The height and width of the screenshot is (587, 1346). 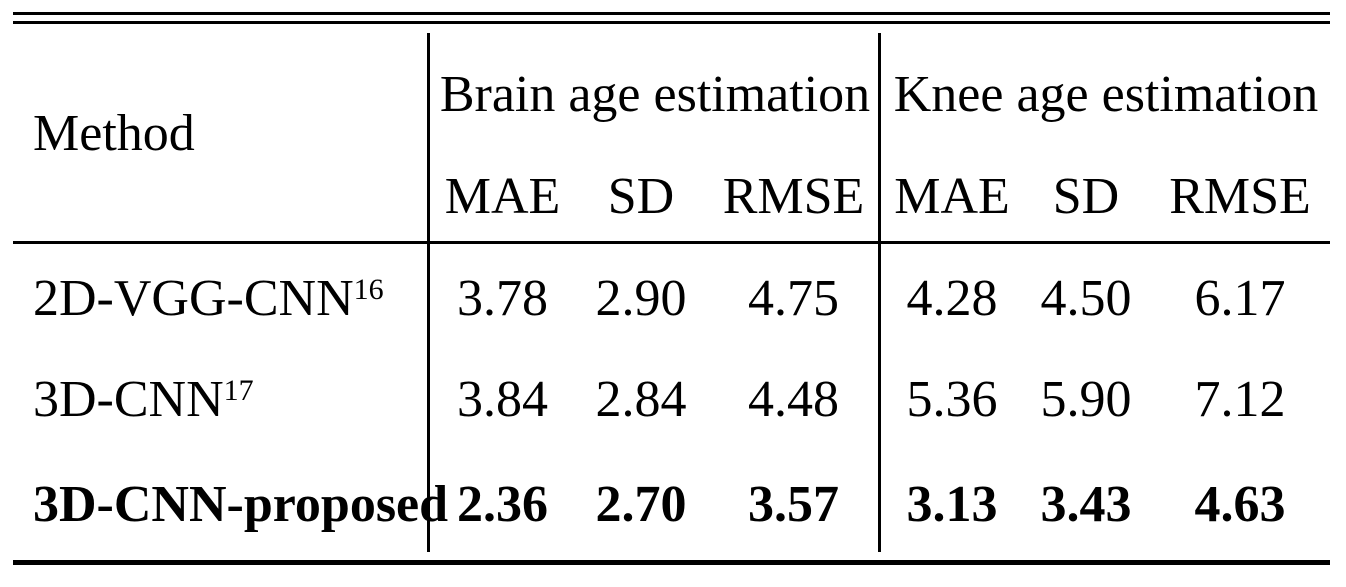 I want to click on knee-mae-header: MAE, so click(x=952, y=196).